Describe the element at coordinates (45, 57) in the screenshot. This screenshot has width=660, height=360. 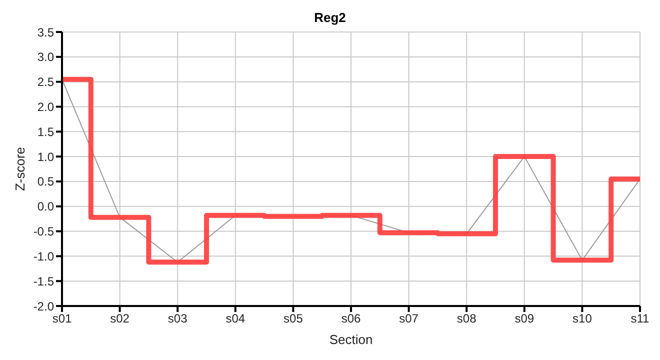
I see `y-tick-label: 3.0` at that location.